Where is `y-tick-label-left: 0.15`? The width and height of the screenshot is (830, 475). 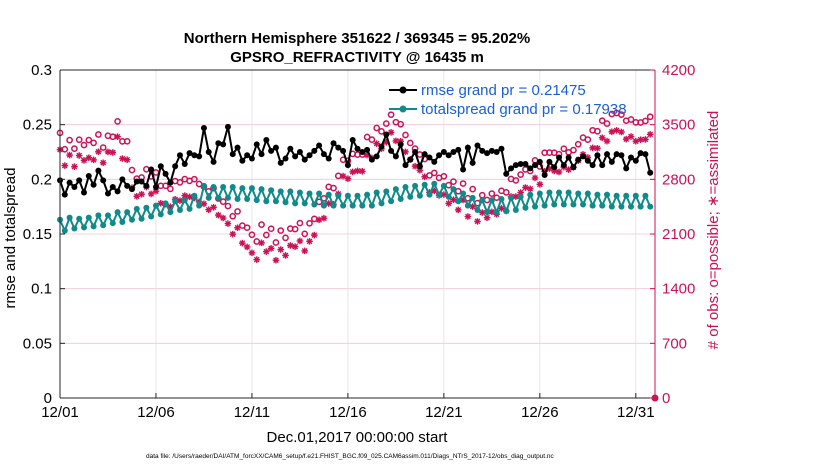
y-tick-label-left: 0.15 is located at coordinates (37, 234).